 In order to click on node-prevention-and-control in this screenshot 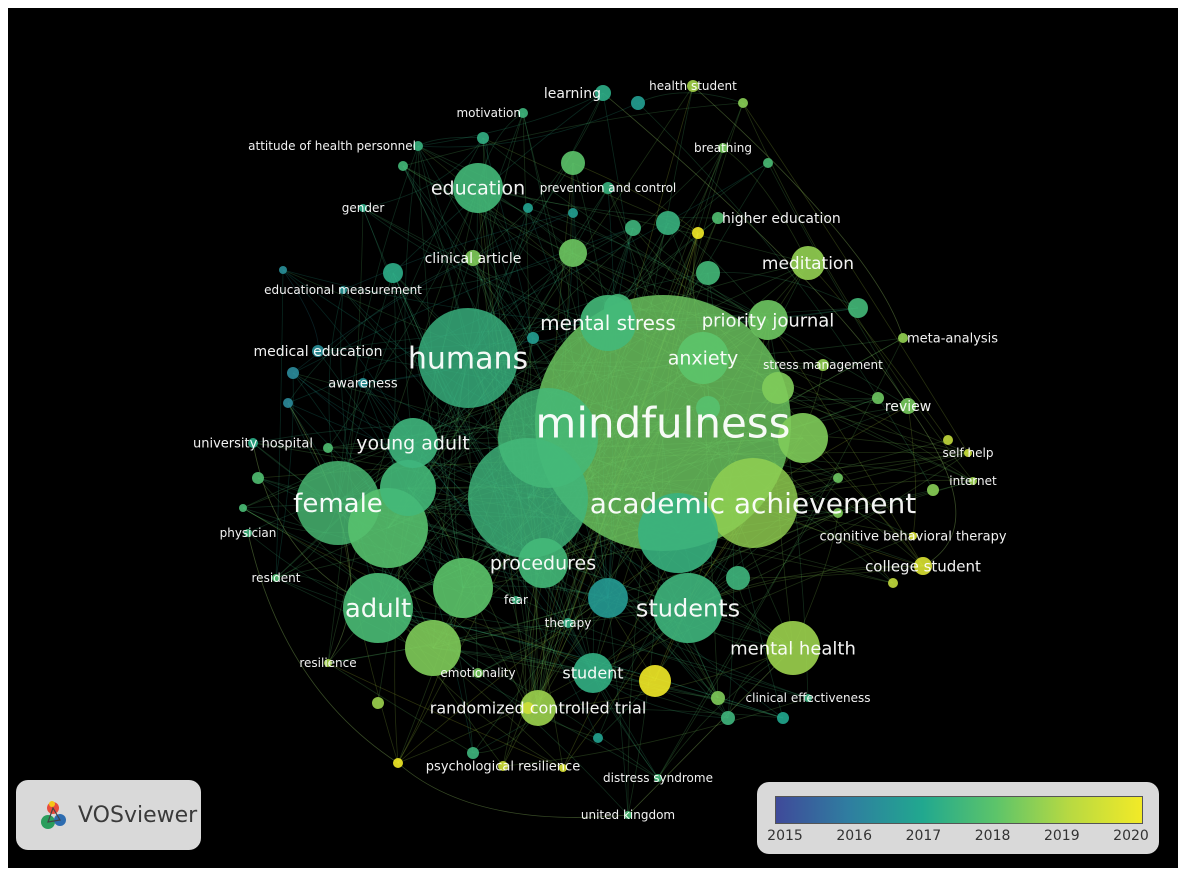, I will do `click(608, 188)`.